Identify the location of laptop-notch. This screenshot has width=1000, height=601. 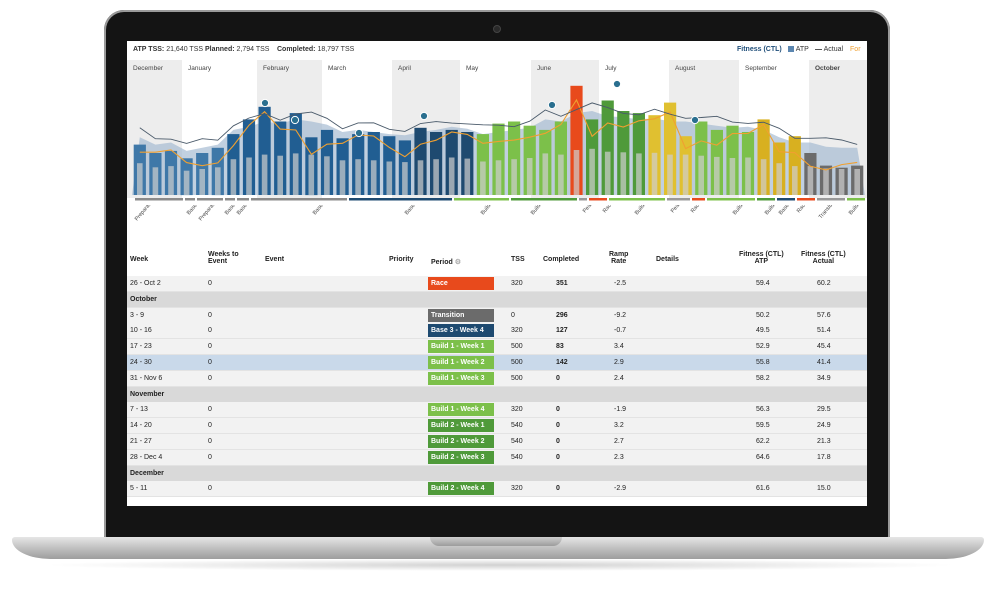
(496, 541).